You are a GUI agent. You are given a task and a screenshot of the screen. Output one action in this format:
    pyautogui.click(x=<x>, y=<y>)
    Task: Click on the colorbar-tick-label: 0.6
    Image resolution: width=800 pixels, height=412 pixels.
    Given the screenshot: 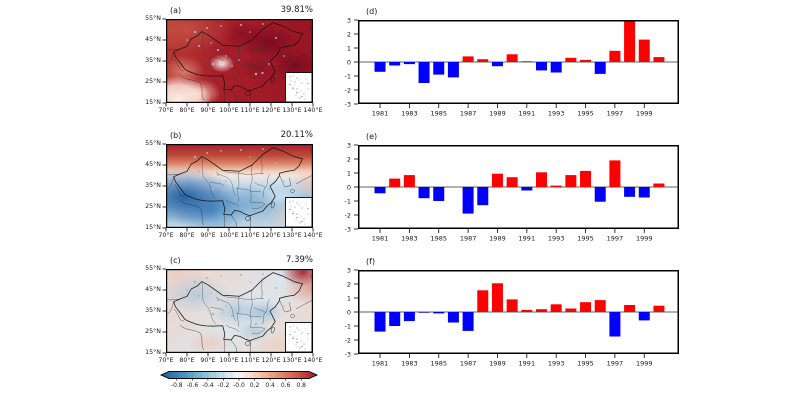 What is the action you would take?
    pyautogui.click(x=286, y=385)
    